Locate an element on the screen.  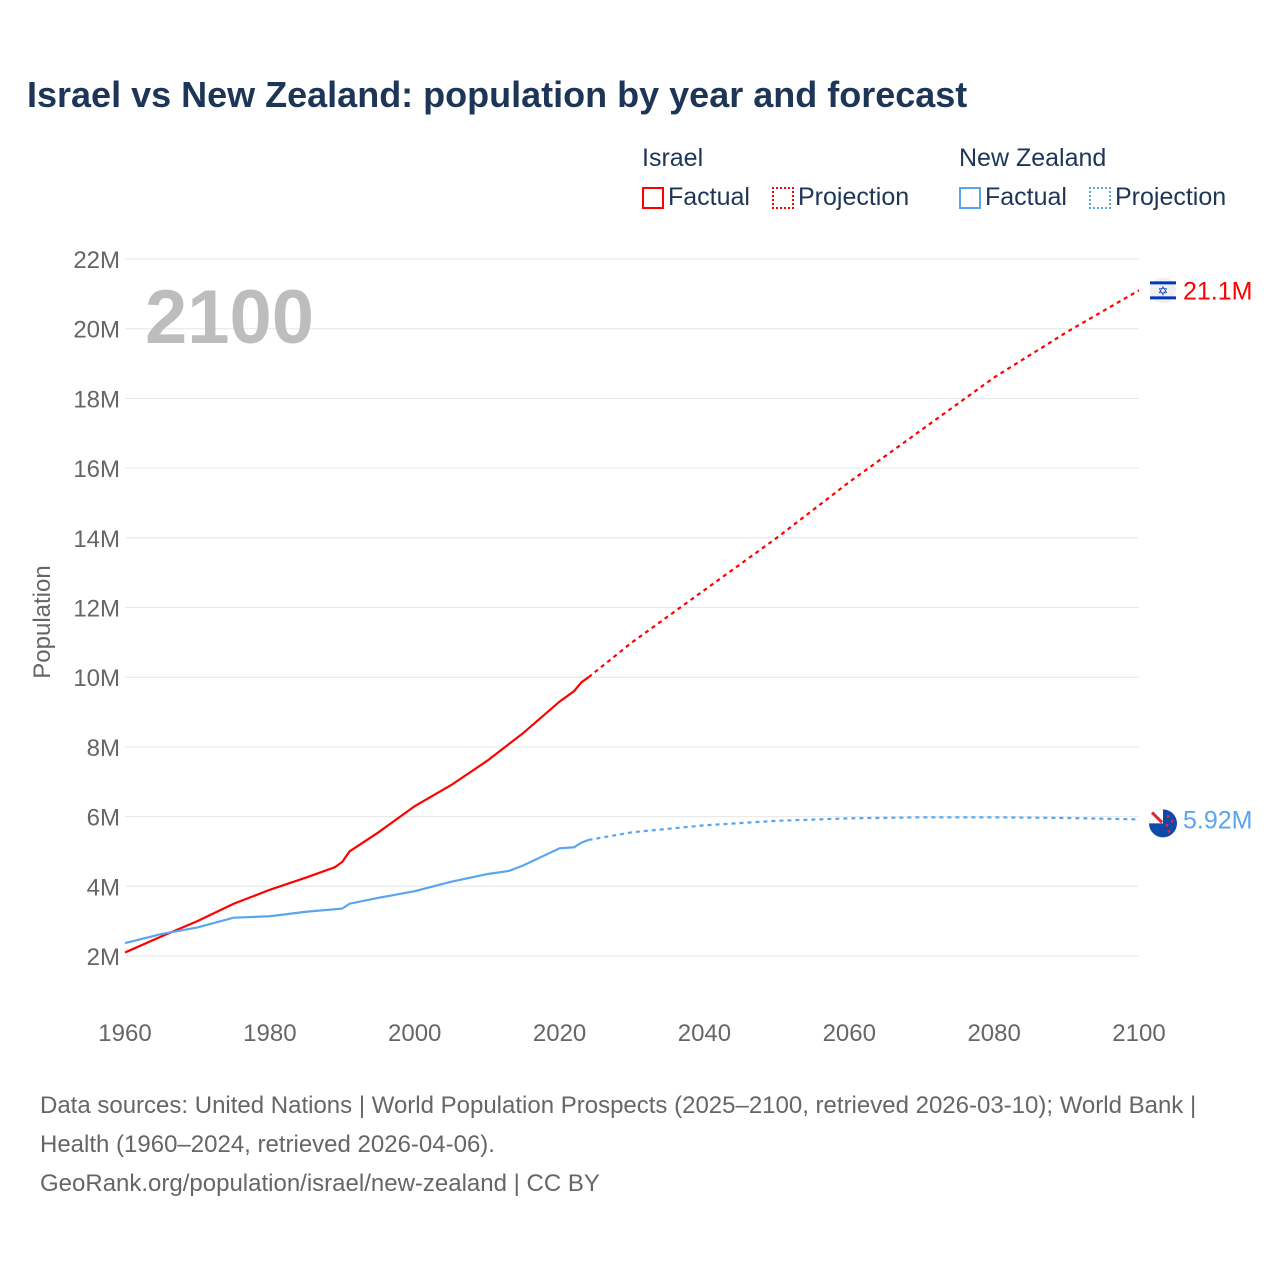
y-tick-label: 2M is located at coordinates (103, 957).